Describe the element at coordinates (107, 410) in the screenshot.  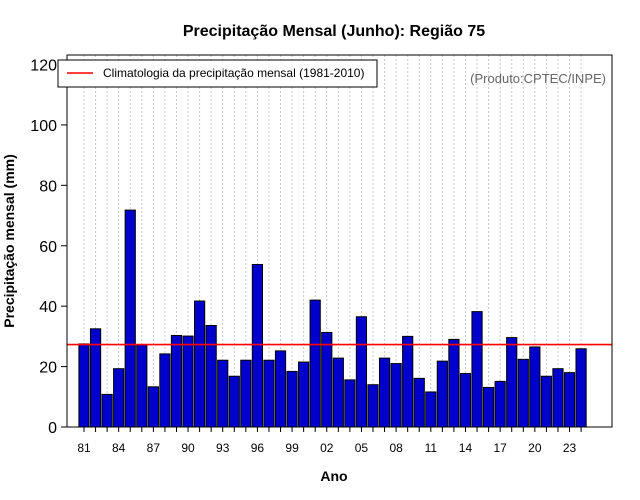
I see `bar-1983` at that location.